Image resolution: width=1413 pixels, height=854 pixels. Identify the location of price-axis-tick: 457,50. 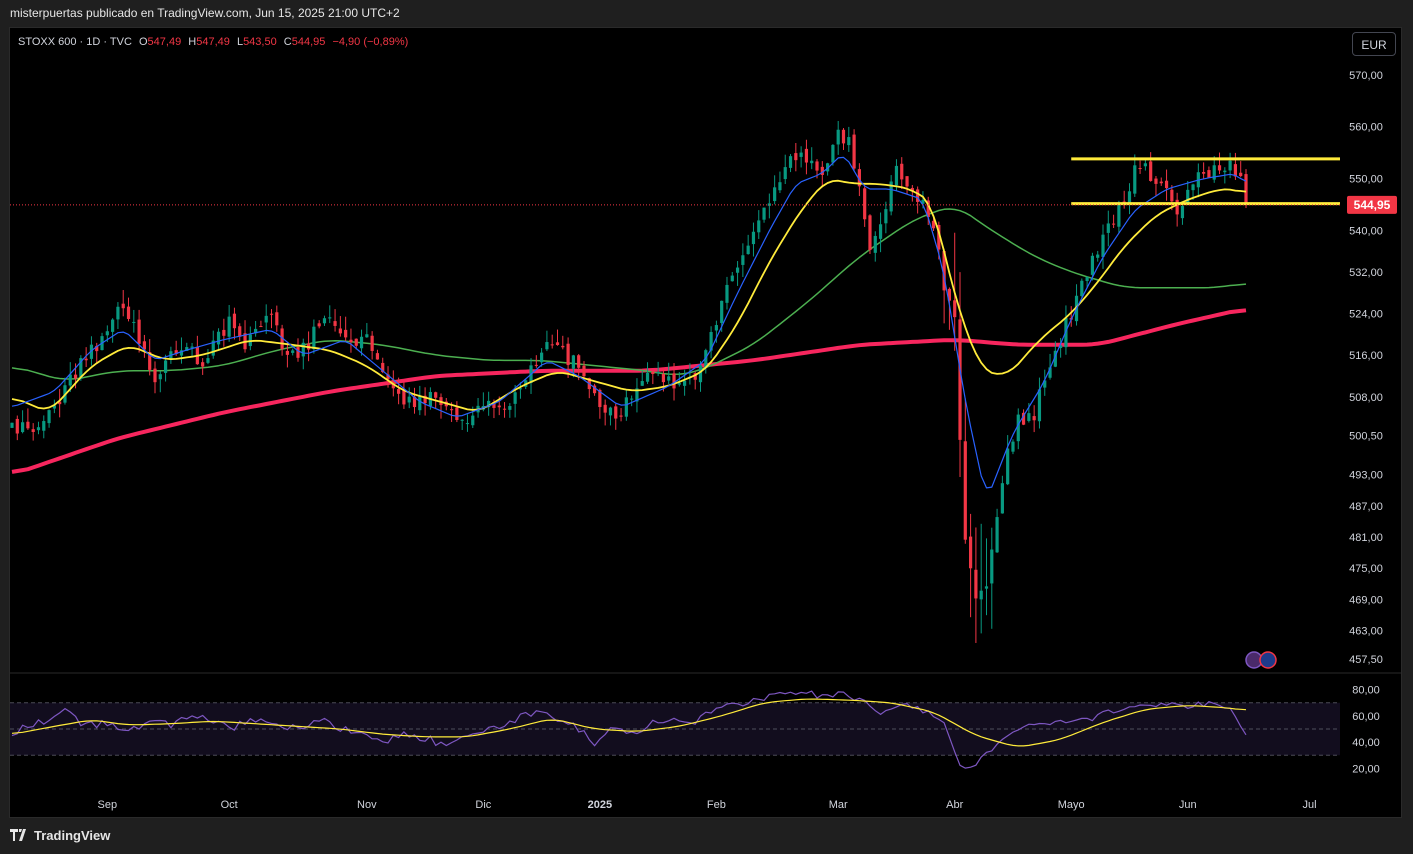
(1366, 660).